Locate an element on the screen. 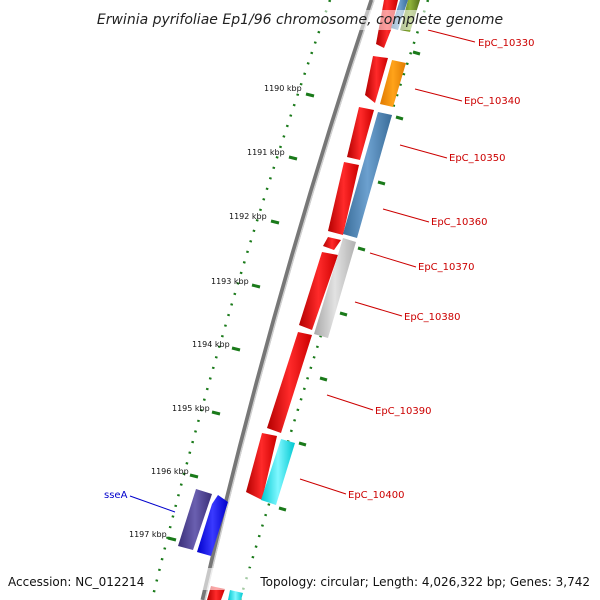  gene-label: EpC_10380 is located at coordinates (432, 317).